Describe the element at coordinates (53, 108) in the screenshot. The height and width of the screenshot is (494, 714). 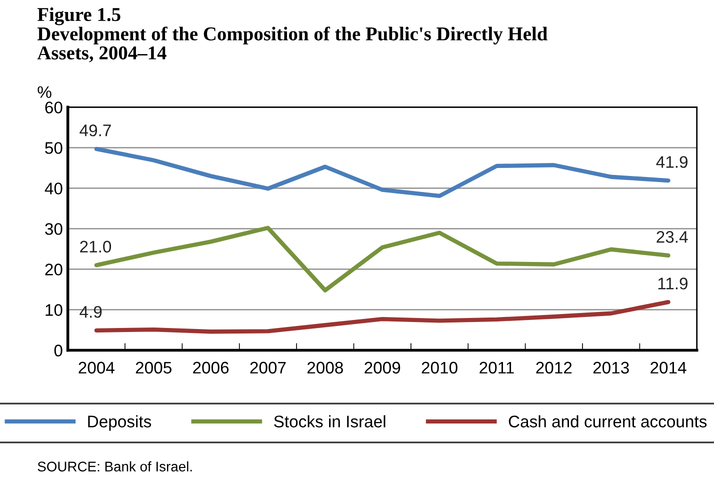
I see `y-tick-label: 60` at that location.